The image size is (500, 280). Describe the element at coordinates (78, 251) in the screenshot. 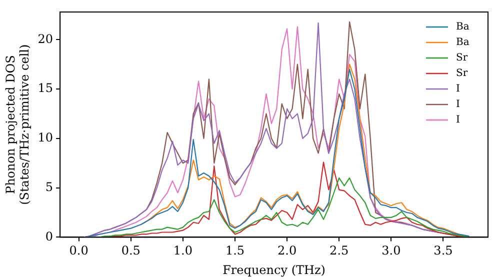

I see `x-tick-label: 0.0` at that location.